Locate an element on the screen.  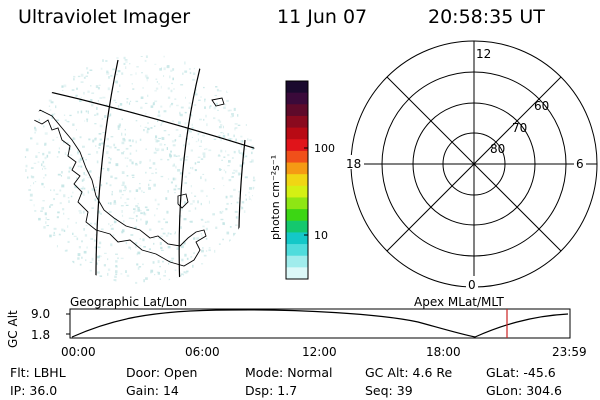
colorbar-tick-100: 100 is located at coordinates (324, 148).